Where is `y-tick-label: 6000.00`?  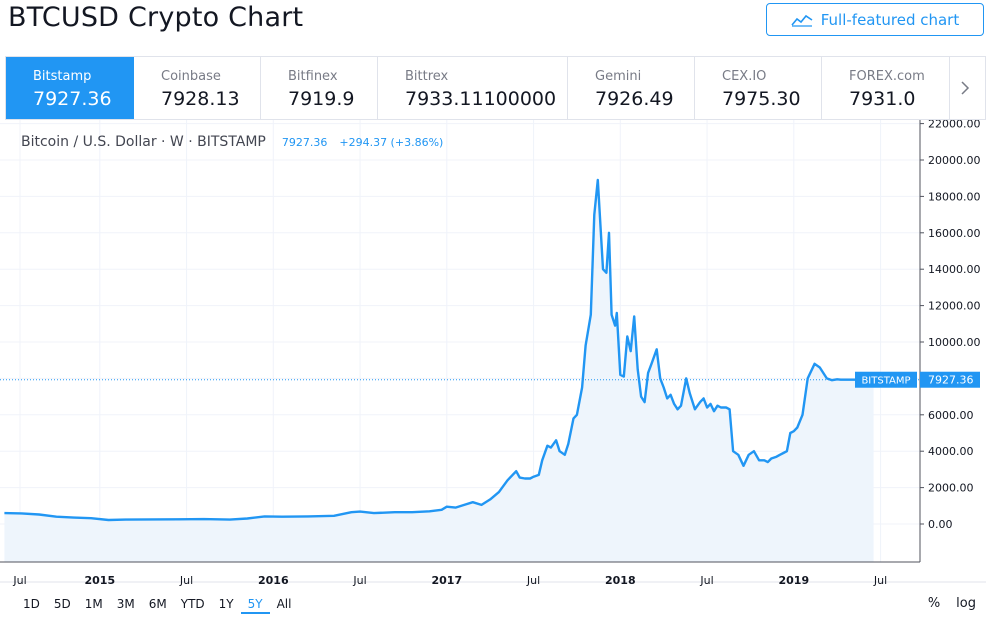 y-tick-label: 6000.00 is located at coordinates (951, 415).